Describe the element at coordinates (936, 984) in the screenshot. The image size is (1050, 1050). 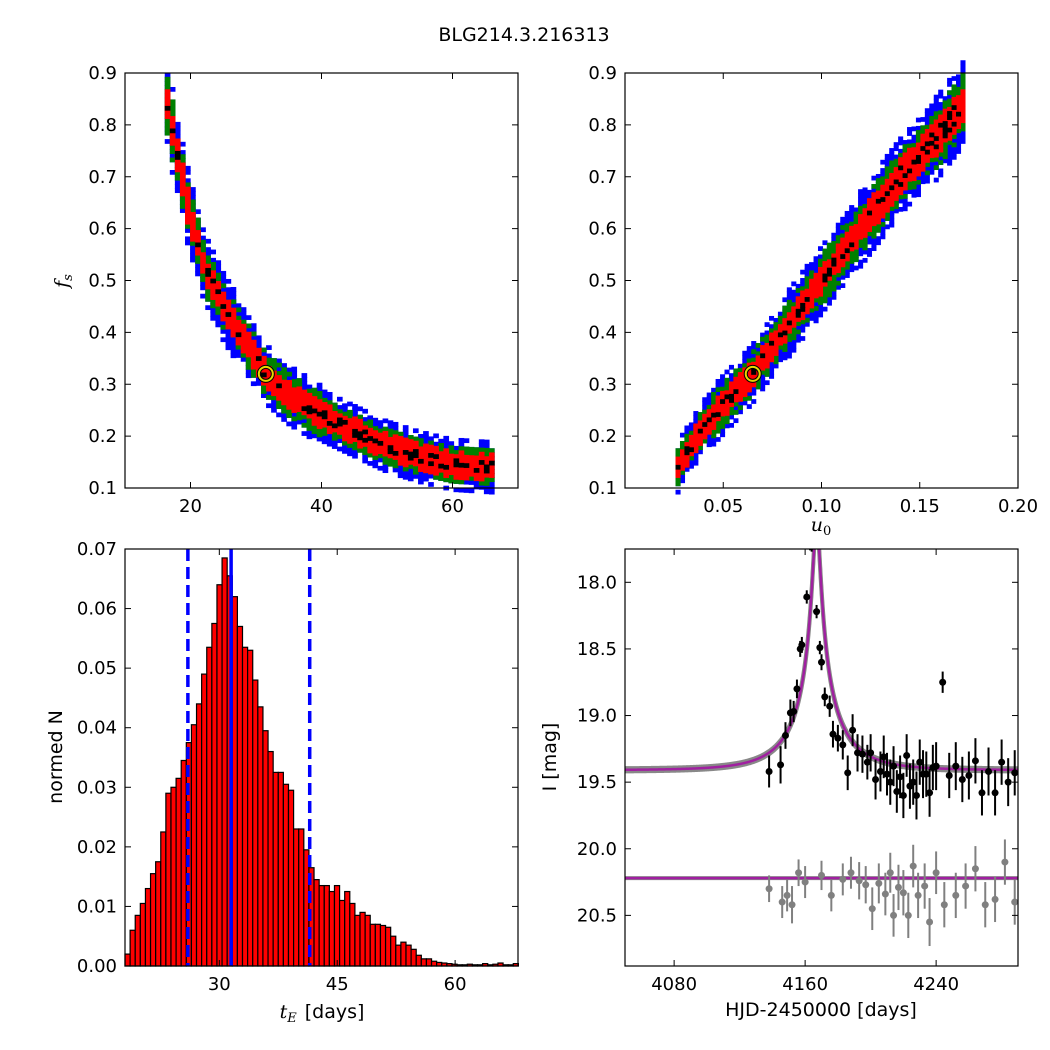
I see `x-tick-label: 4240` at that location.